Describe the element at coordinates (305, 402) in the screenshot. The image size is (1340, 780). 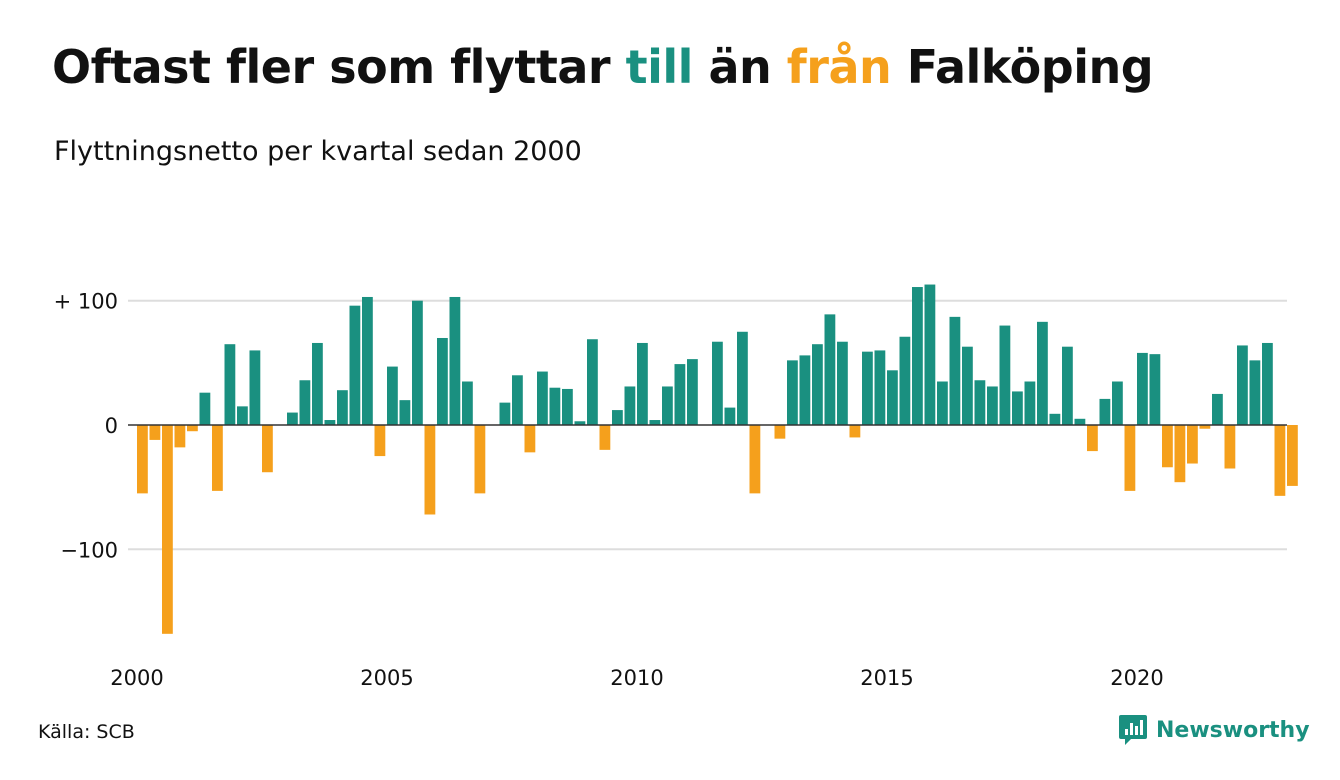
I see `bar: 2003 Q2: 36` at that location.